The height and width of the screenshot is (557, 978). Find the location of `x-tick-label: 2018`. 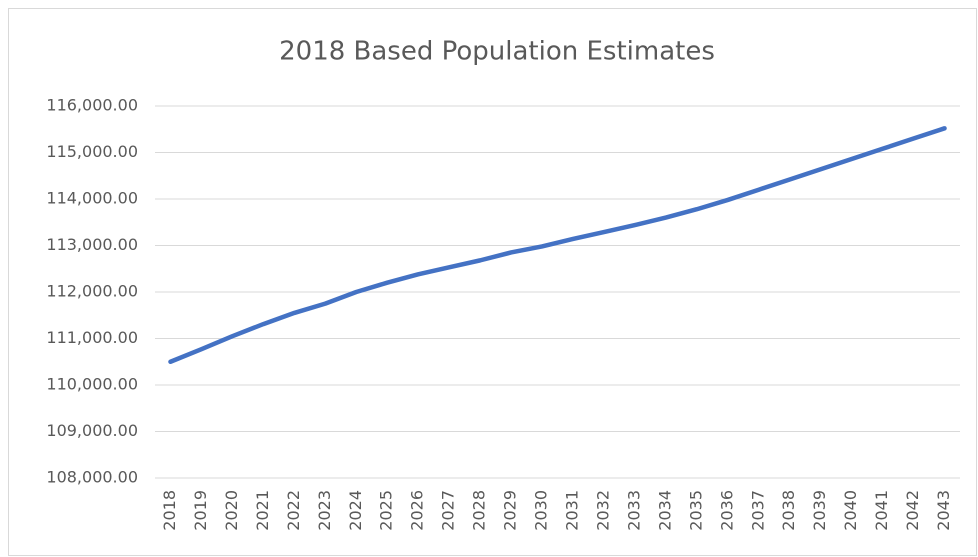

x-tick-label: 2018 is located at coordinates (169, 510).